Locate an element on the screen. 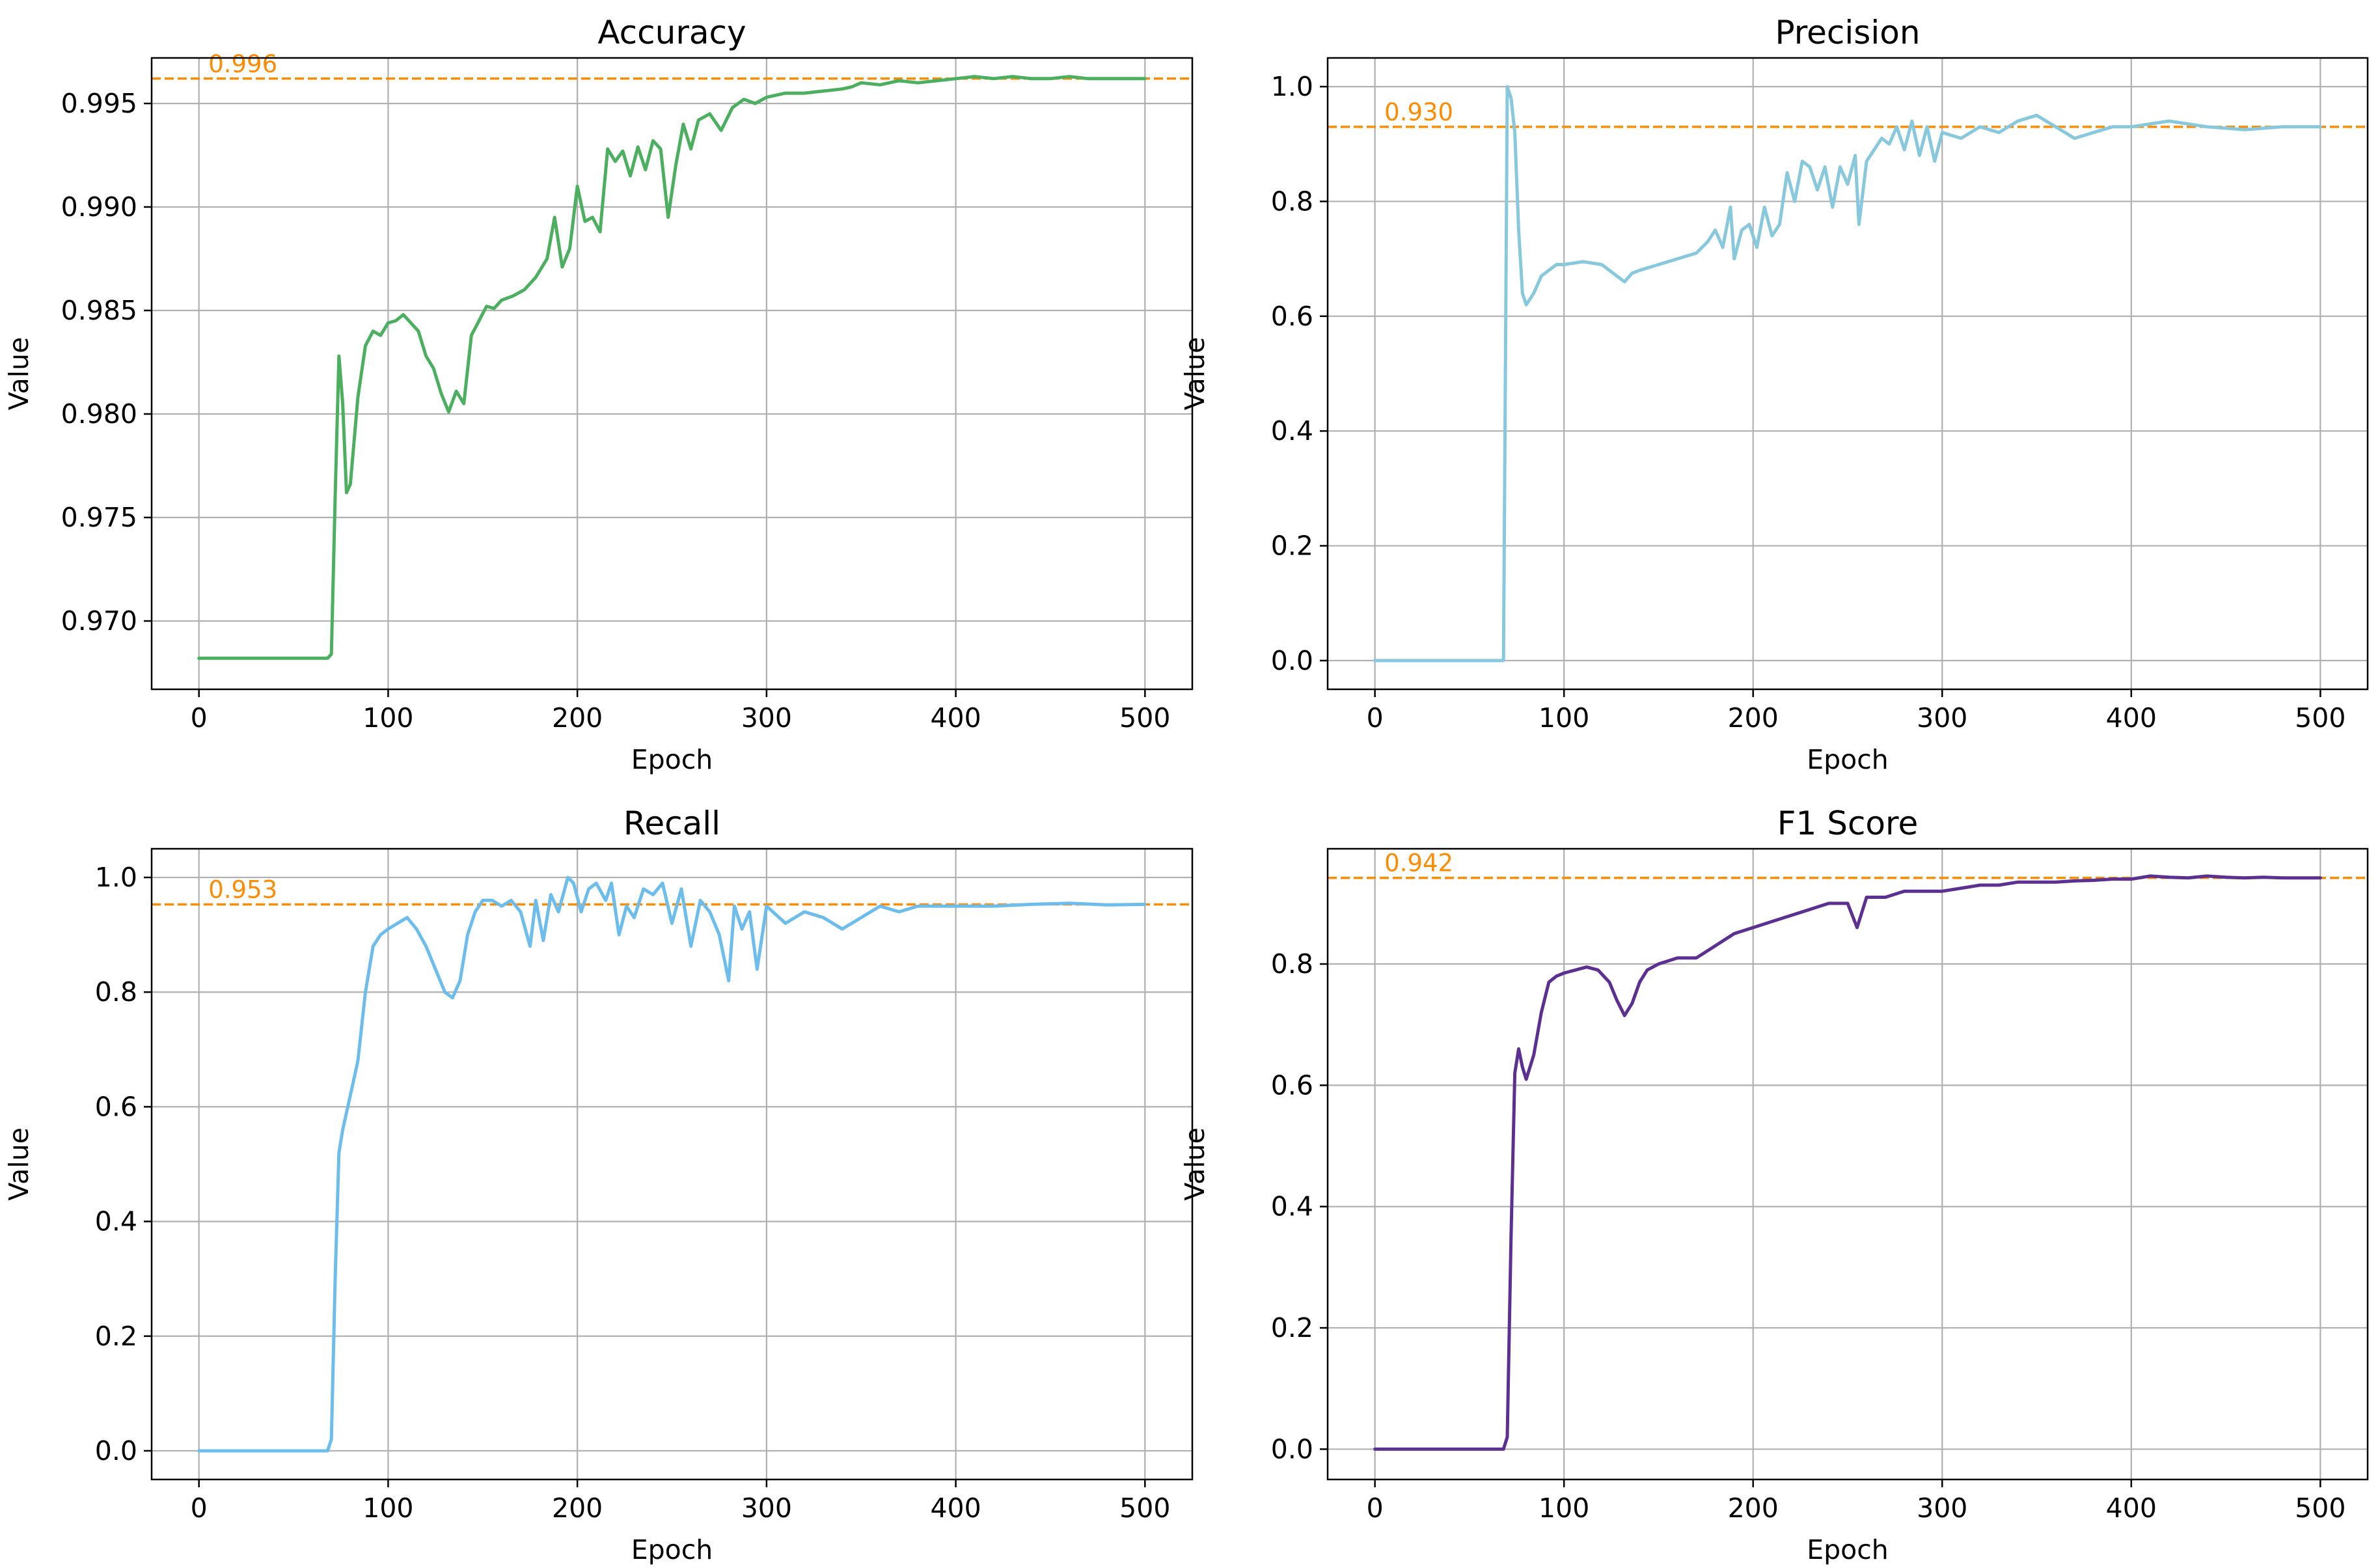  y-tick-label: 0.985 is located at coordinates (99, 310).